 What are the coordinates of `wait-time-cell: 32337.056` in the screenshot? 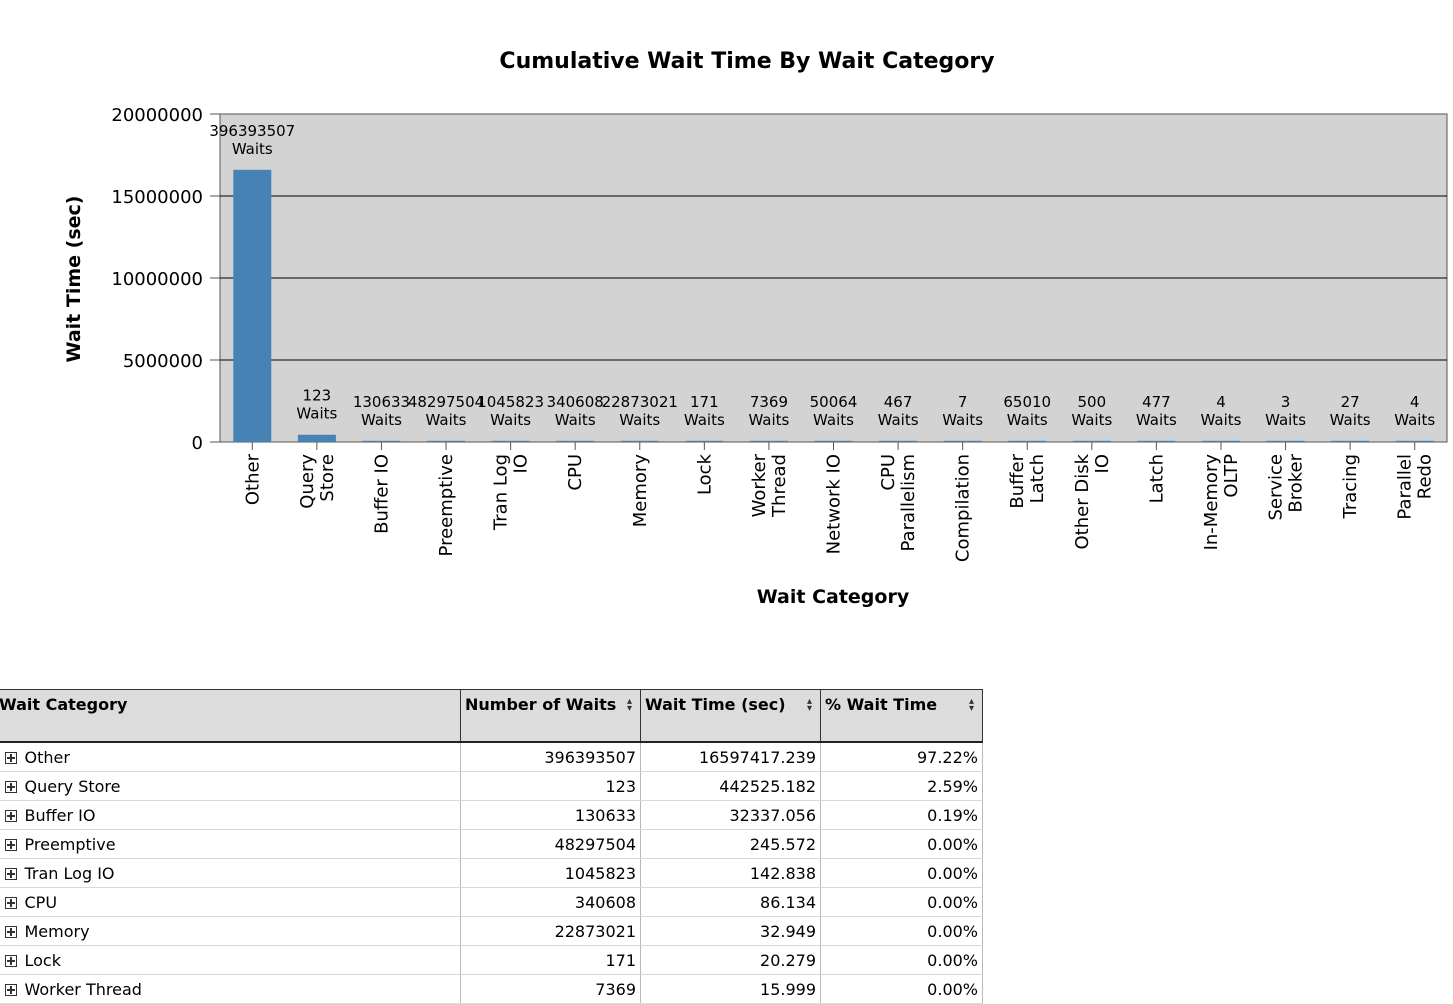 It's located at (730, 815).